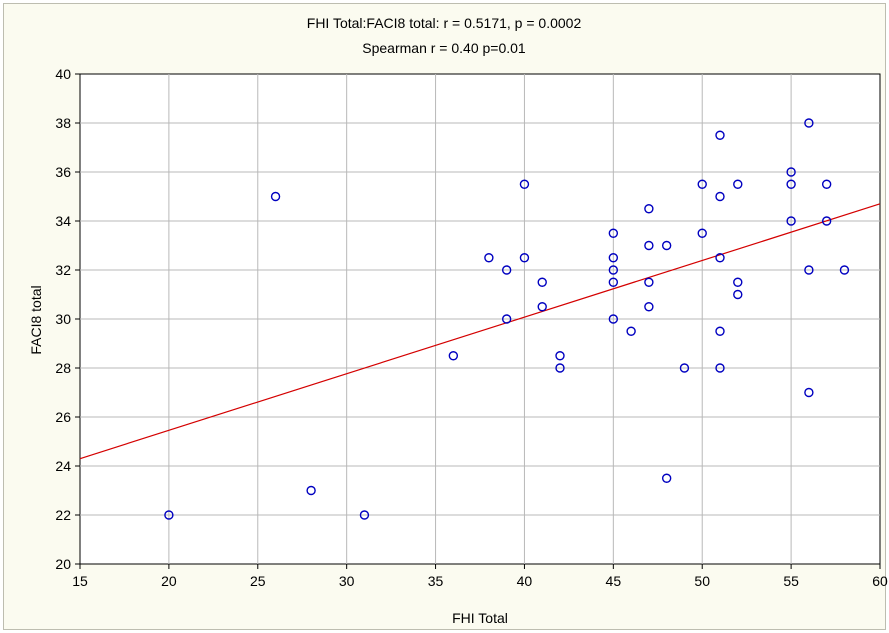 The width and height of the screenshot is (889, 633). What do you see at coordinates (480, 618) in the screenshot?
I see `x-axis-label: FHI Total` at bounding box center [480, 618].